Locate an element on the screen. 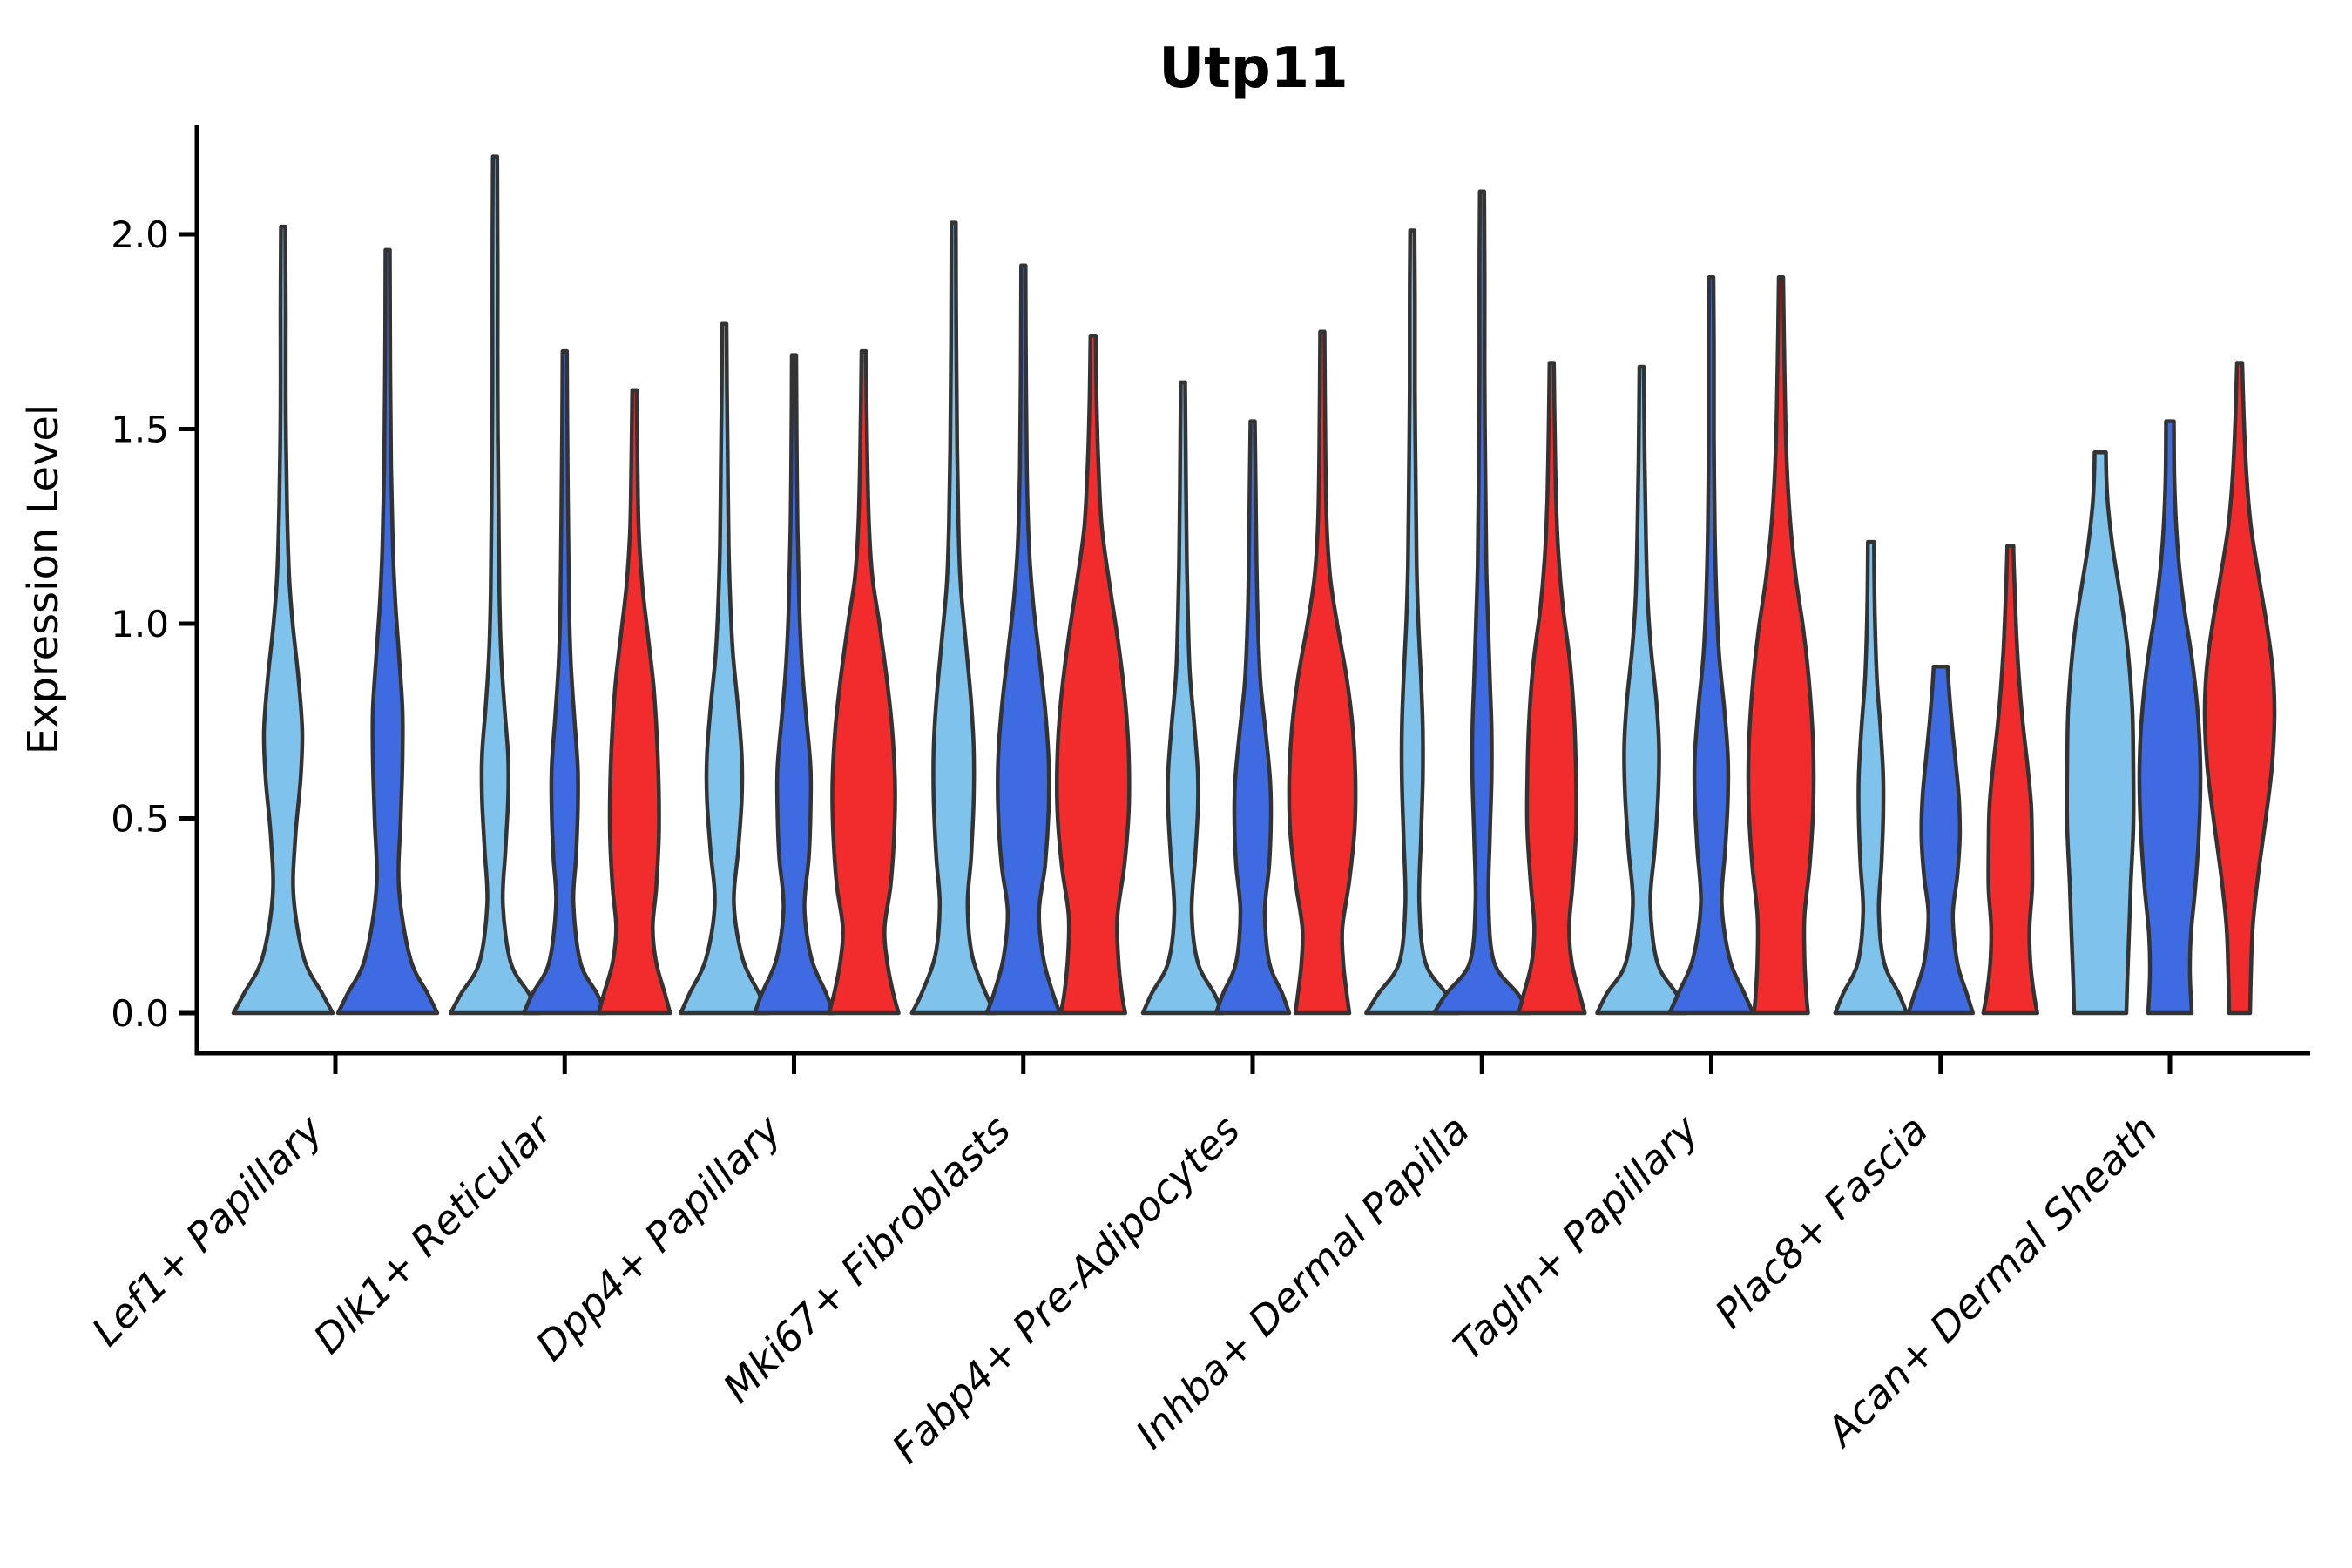 The width and height of the screenshot is (2352, 1568). y-tick-label: 0.5 is located at coordinates (140, 820).